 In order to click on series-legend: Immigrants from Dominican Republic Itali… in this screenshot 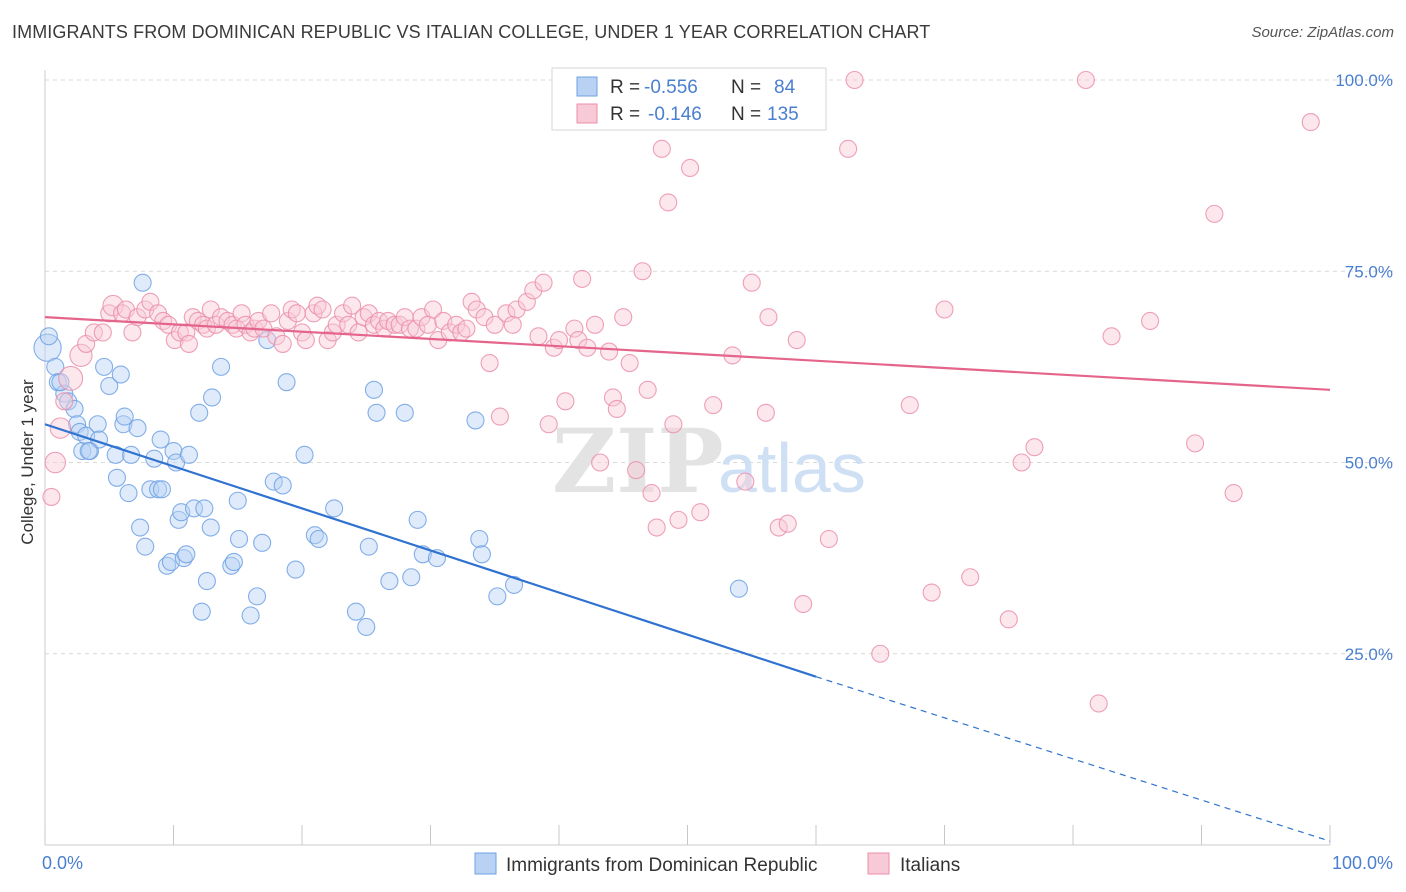, I will do `click(717, 864)`.